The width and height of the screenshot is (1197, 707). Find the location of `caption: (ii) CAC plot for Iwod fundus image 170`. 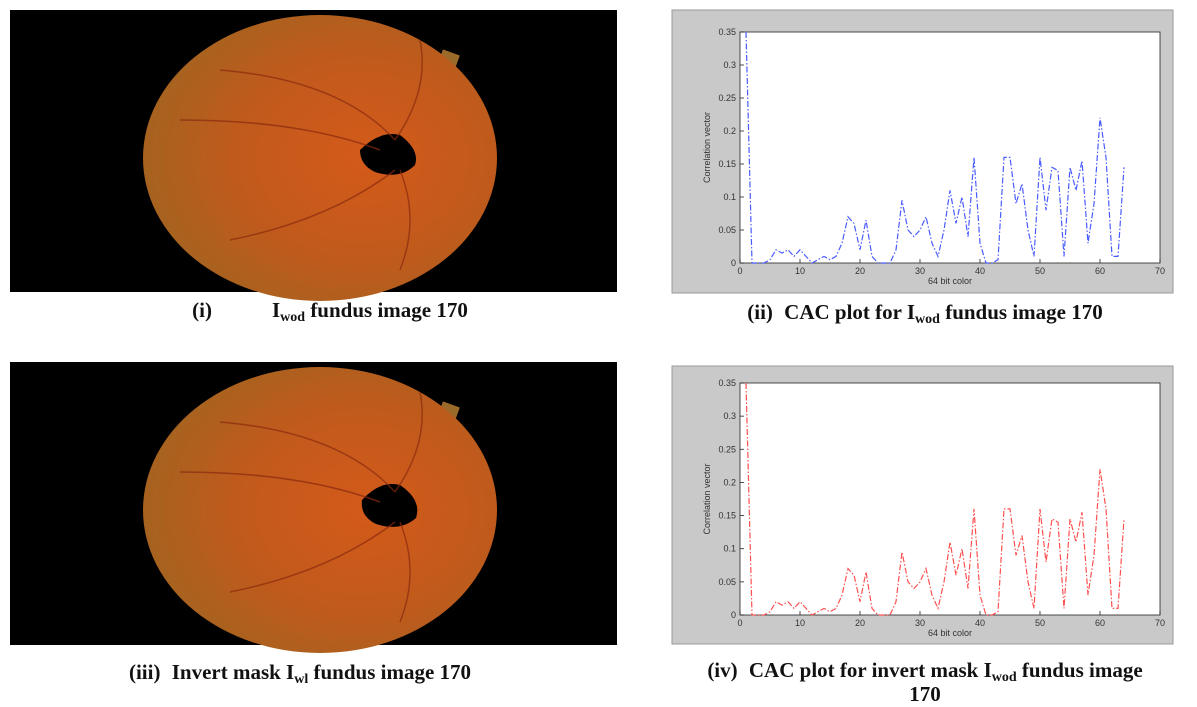

caption: (ii) CAC plot for Iwod fundus image 170 is located at coordinates (925, 313).